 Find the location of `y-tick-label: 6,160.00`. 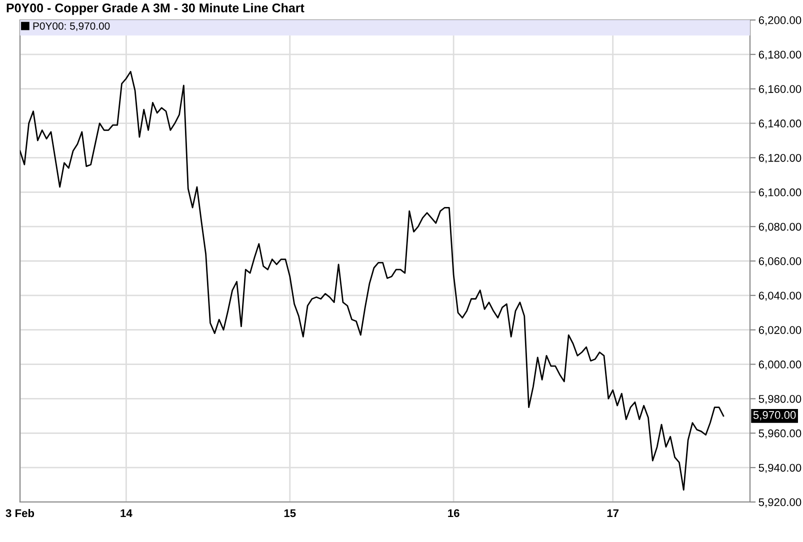

y-tick-label: 6,160.00 is located at coordinates (780, 89).